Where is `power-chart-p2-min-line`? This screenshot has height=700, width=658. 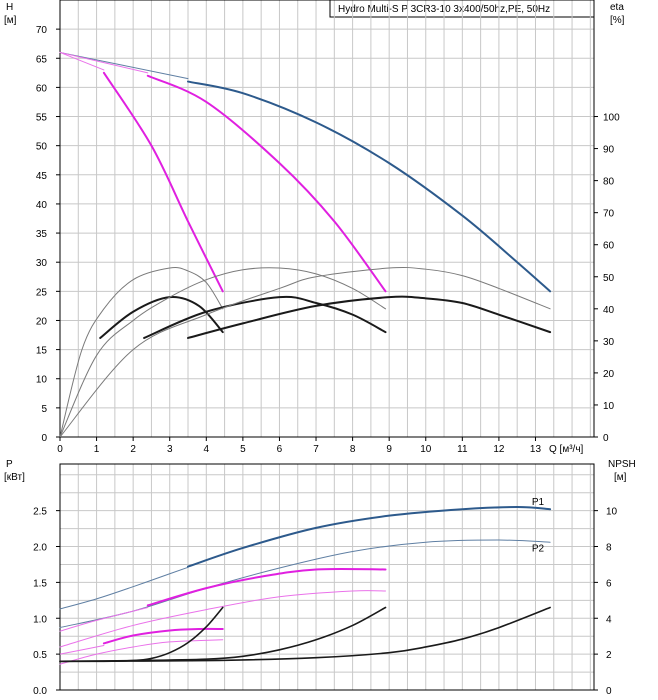 power-chart-p2-min-line is located at coordinates (141, 652).